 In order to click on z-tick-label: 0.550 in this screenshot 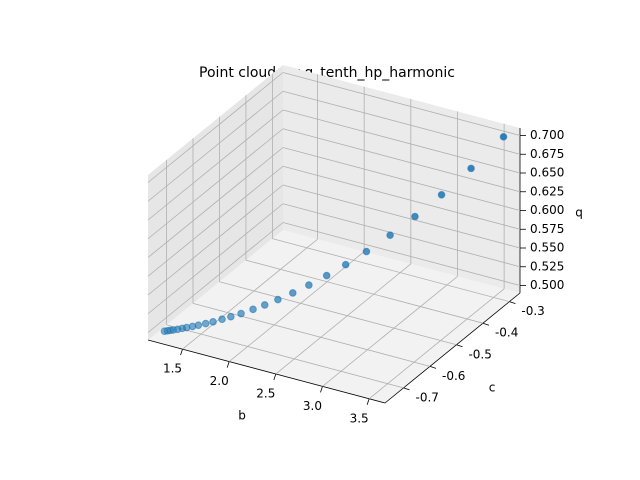, I will do `click(547, 248)`.